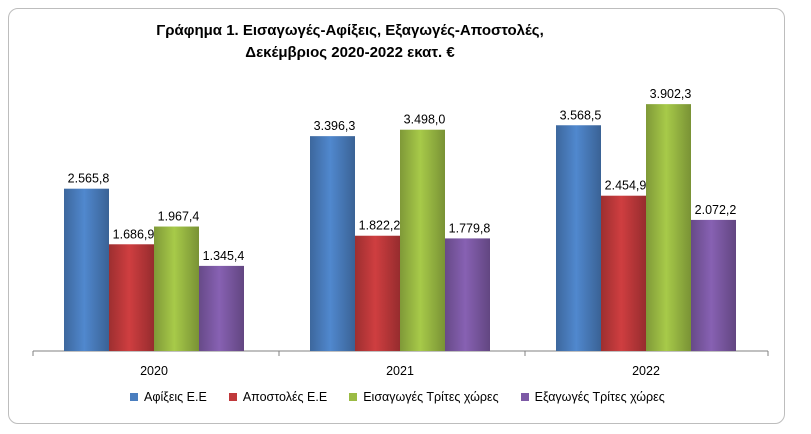 Image resolution: width=811 pixels, height=434 pixels. I want to click on data-label: 2.072,2, so click(716, 210).